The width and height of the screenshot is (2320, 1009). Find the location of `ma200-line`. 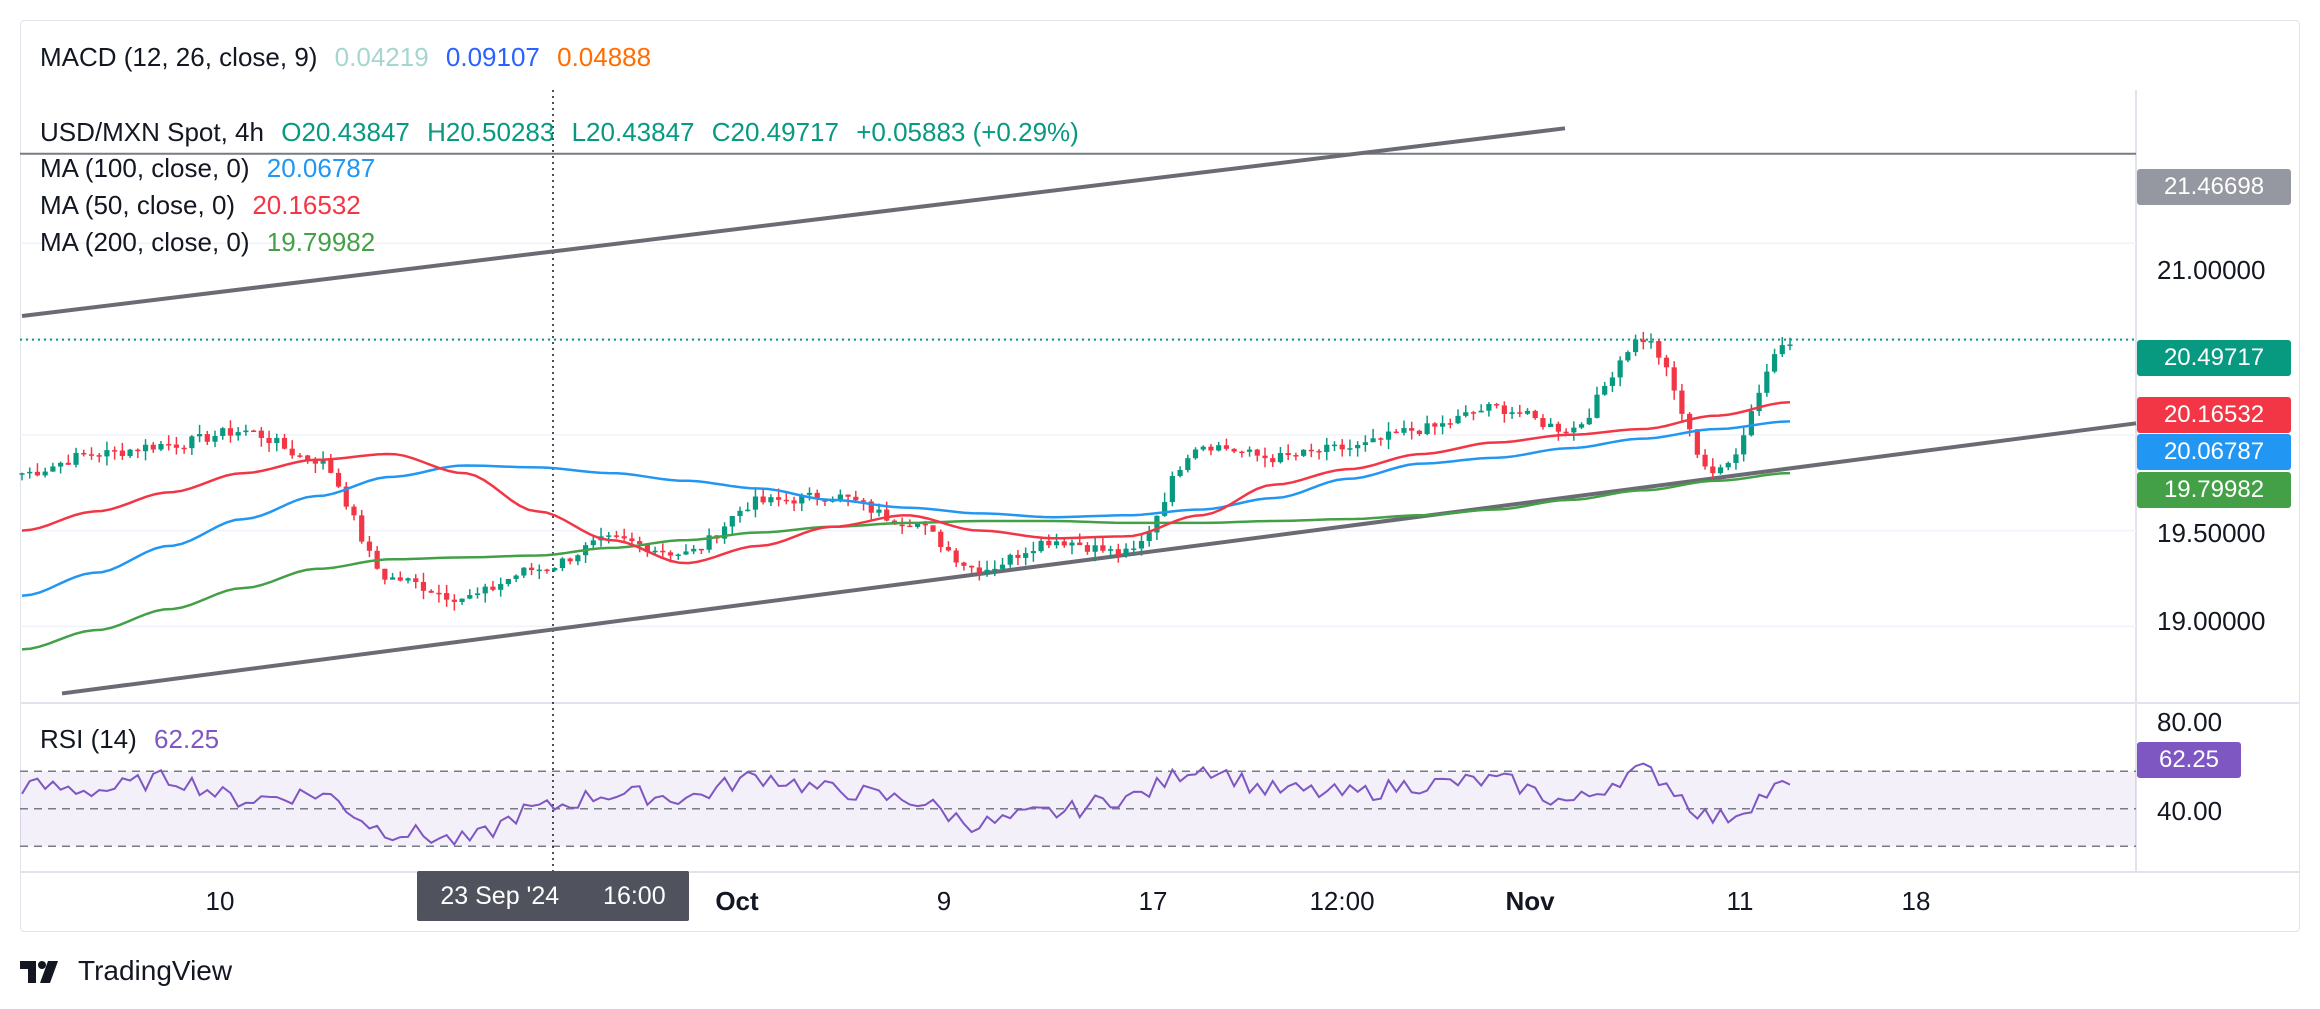

ma200-line is located at coordinates (906, 561).